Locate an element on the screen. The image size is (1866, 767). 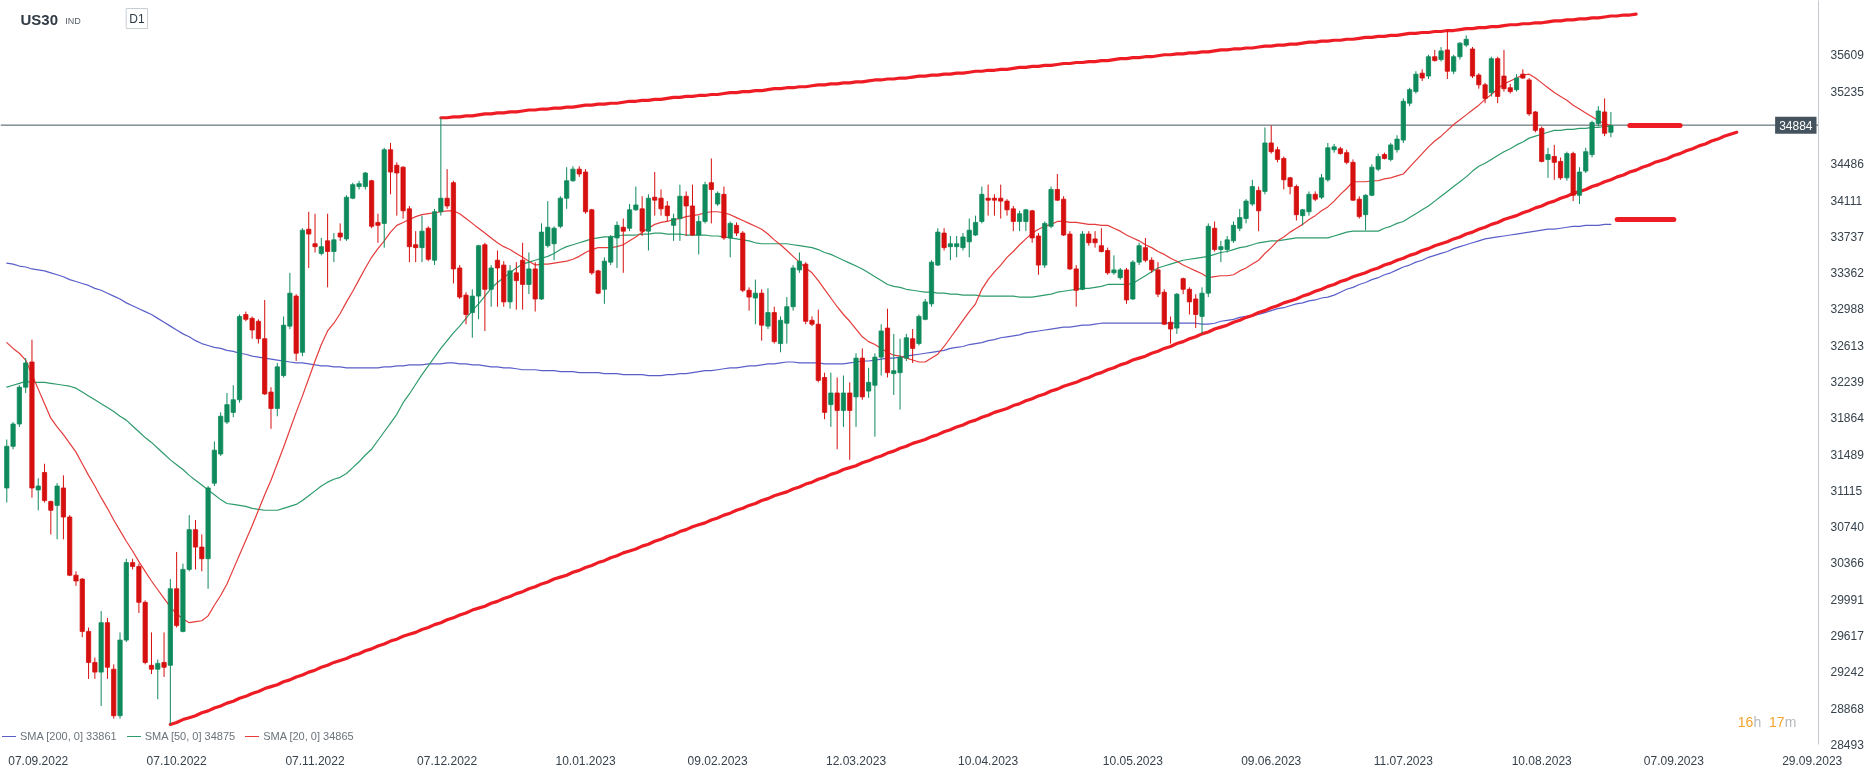
legend-label: SMA [200, 0] 33861 is located at coordinates (68, 736).